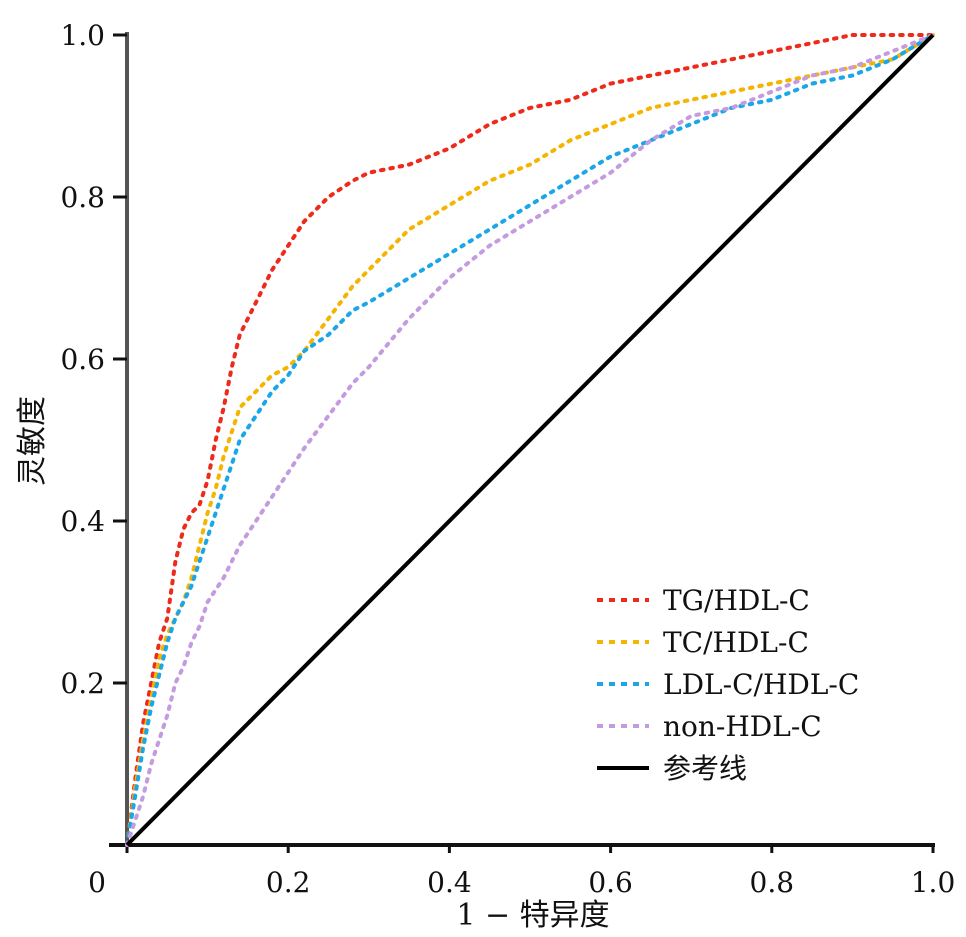 This screenshot has width=966, height=937. I want to click on x-axis-title: 1 − 特异度, so click(532, 915).